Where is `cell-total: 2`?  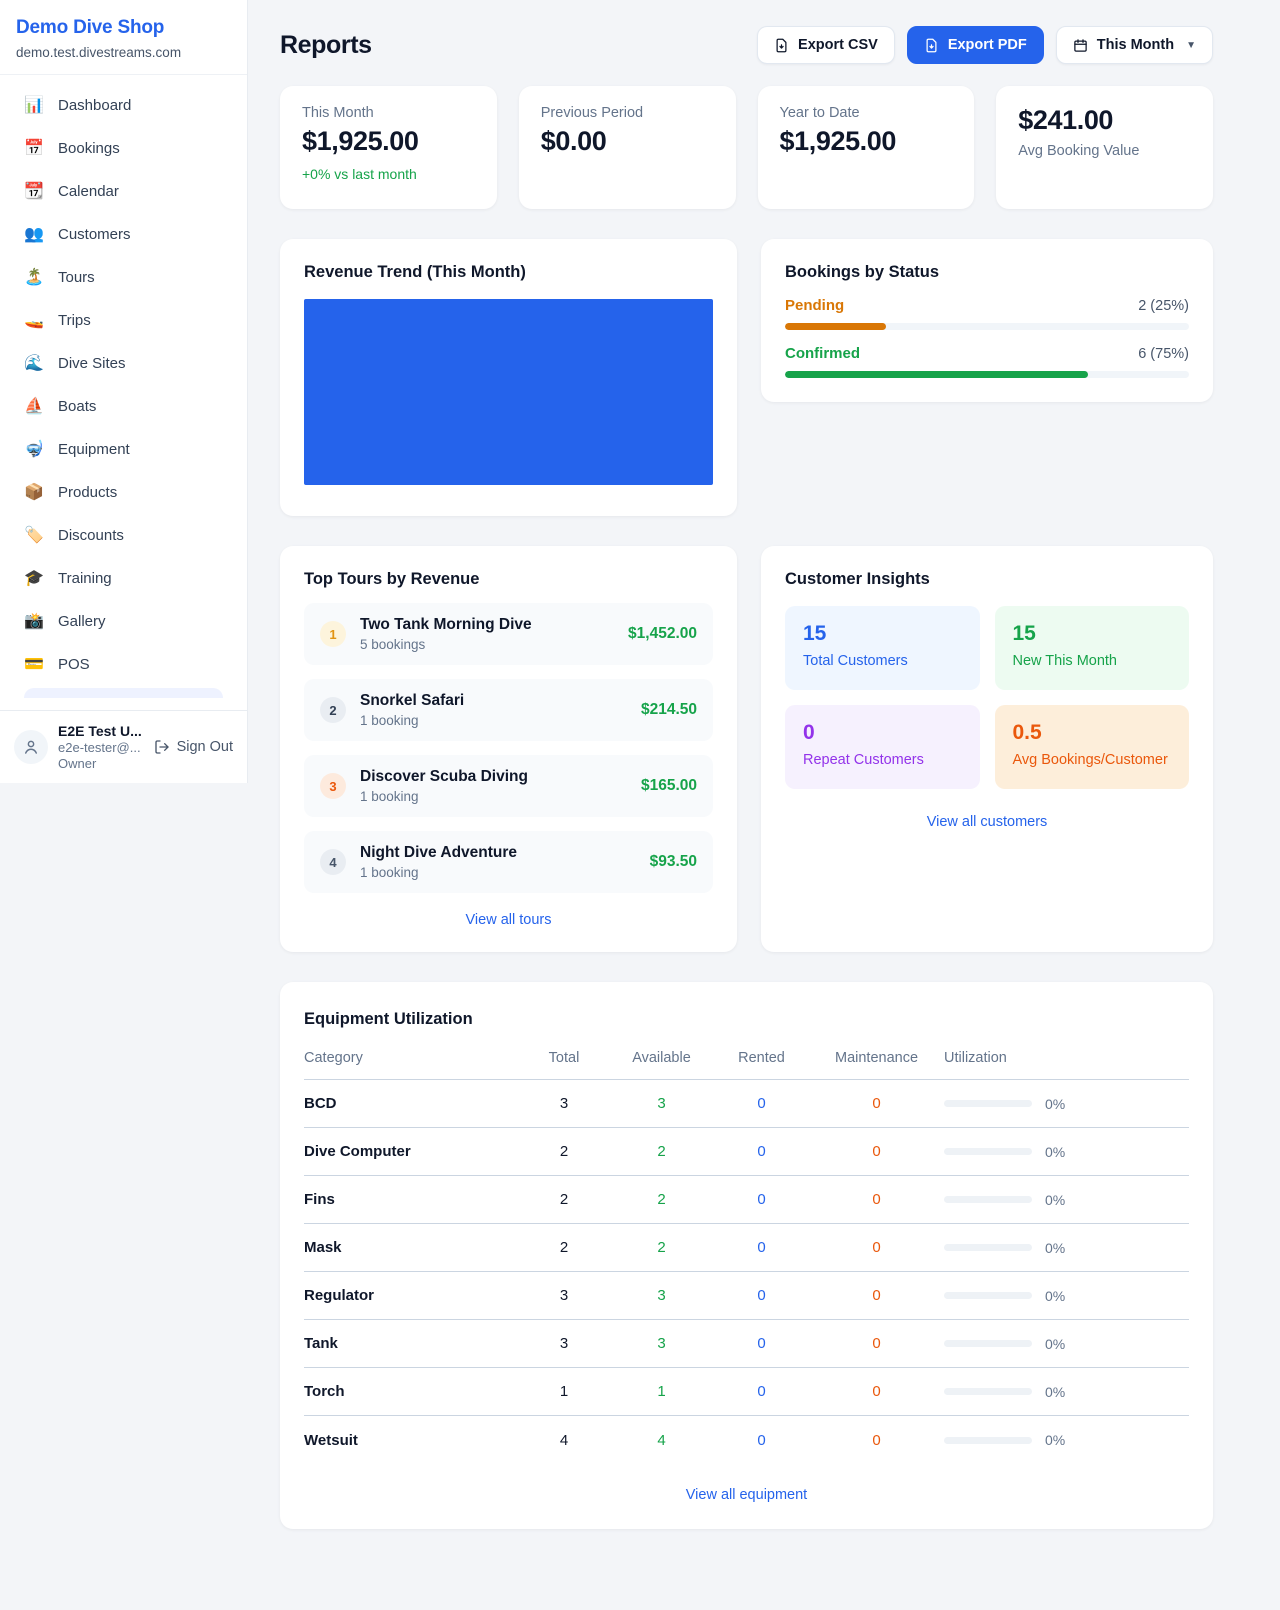 cell-total: 2 is located at coordinates (564, 1199).